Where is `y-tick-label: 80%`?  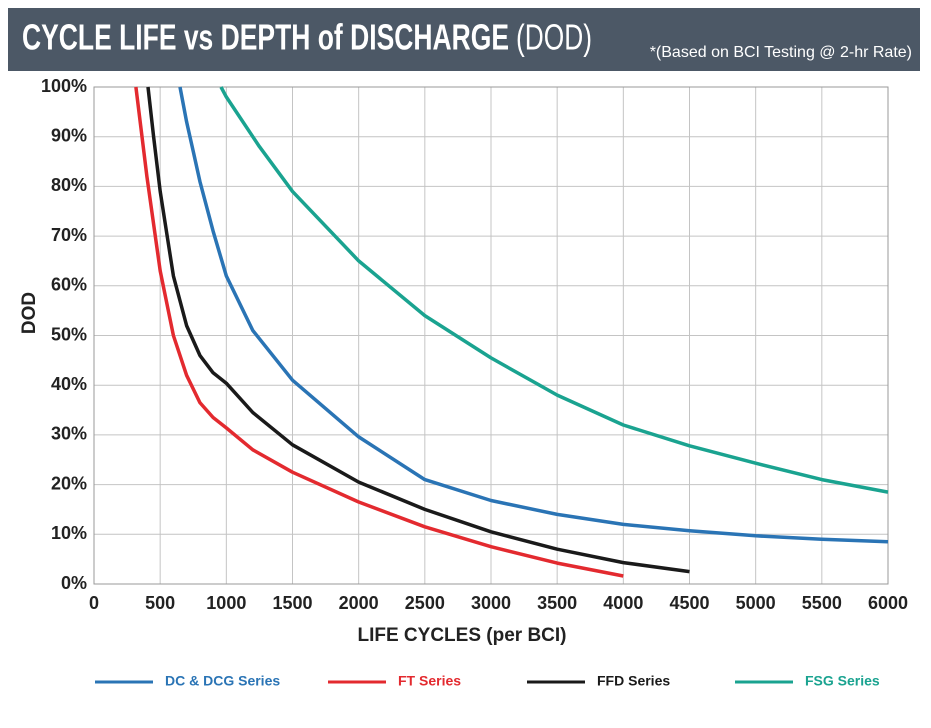 y-tick-label: 80% is located at coordinates (69, 185).